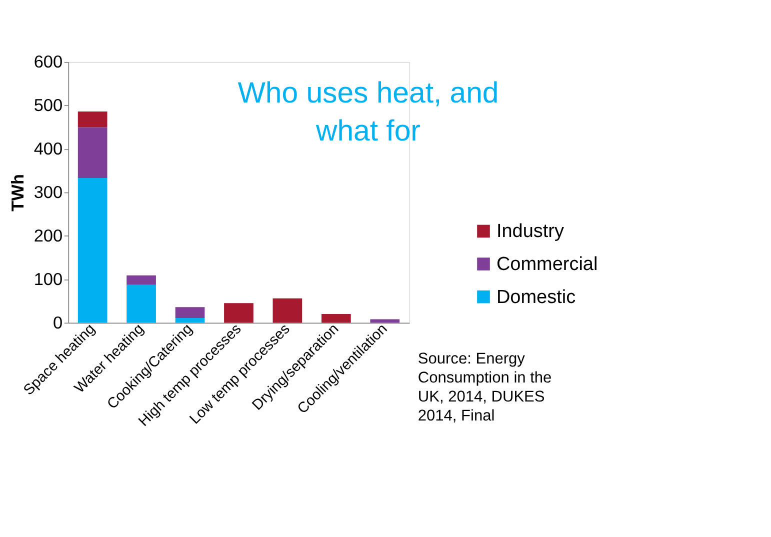 This screenshot has height=537, width=771. What do you see at coordinates (17, 193) in the screenshot?
I see `y-axis-title: TWh` at bounding box center [17, 193].